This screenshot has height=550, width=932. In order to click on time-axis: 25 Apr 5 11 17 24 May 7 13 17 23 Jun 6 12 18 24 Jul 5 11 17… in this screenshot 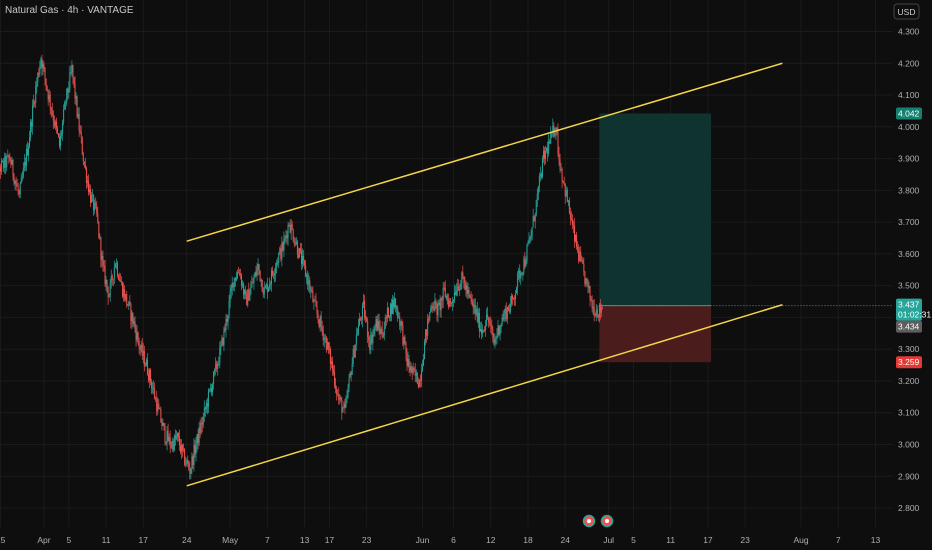, I will do `click(440, 540)`.